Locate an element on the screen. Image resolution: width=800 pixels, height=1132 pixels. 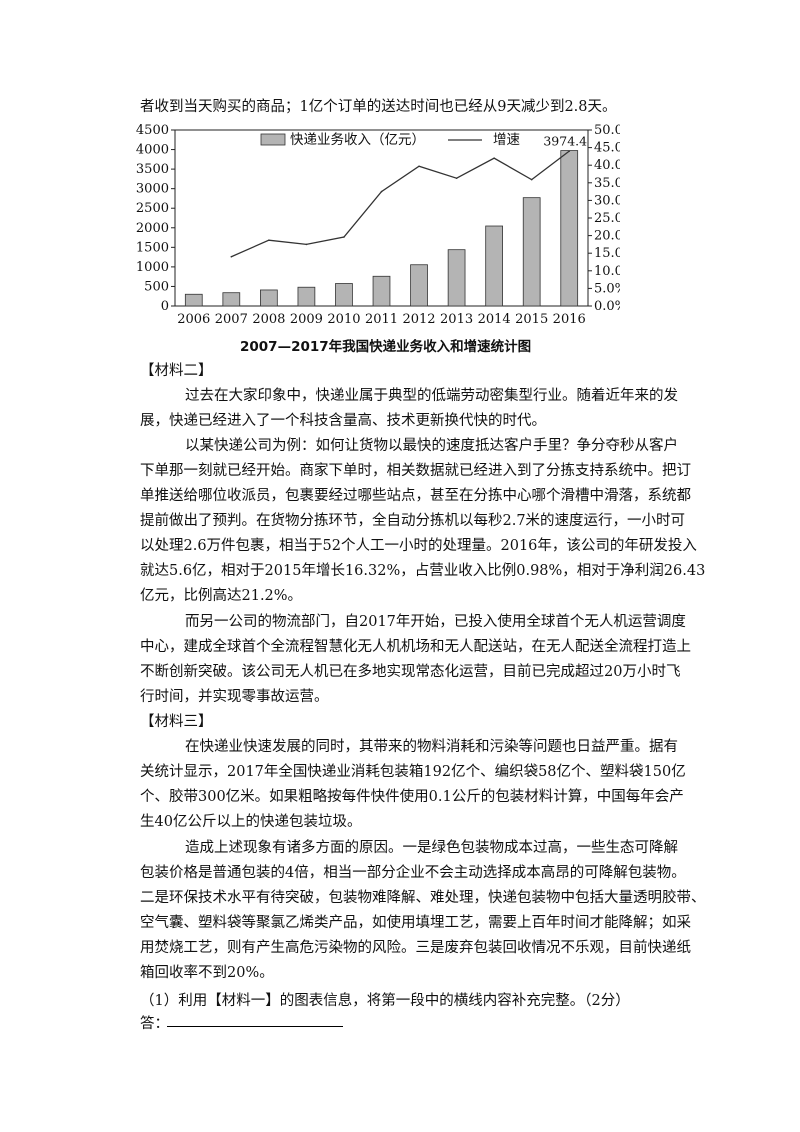
y-right-tick-label: 25.0% is located at coordinates (607, 218).